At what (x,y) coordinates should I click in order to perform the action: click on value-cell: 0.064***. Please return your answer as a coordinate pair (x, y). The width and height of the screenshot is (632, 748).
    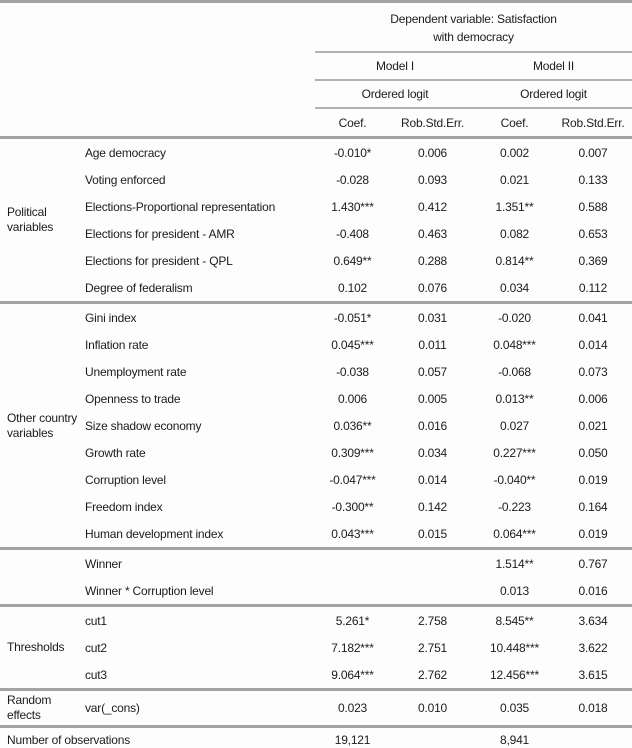
    Looking at the image, I should click on (514, 533).